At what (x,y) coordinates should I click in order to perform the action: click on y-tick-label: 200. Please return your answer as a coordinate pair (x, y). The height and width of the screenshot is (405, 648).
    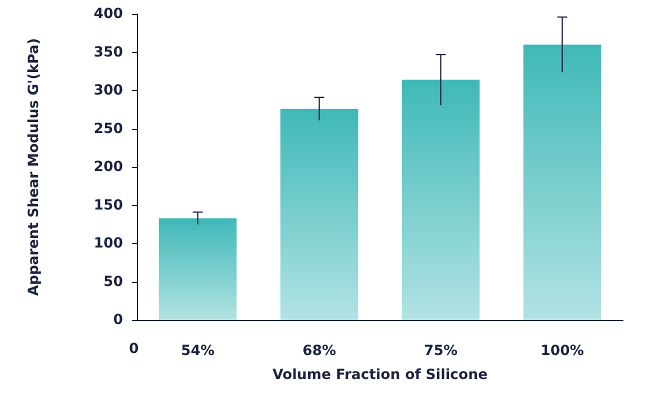
    Looking at the image, I should click on (109, 167).